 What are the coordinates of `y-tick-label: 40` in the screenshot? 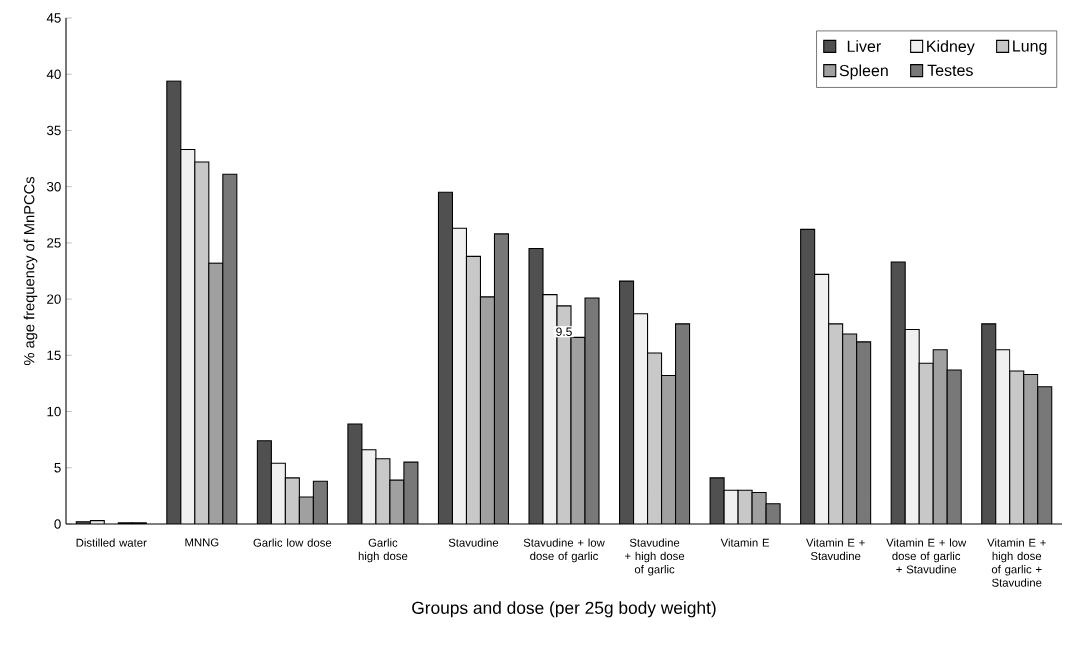 It's located at (53, 74).